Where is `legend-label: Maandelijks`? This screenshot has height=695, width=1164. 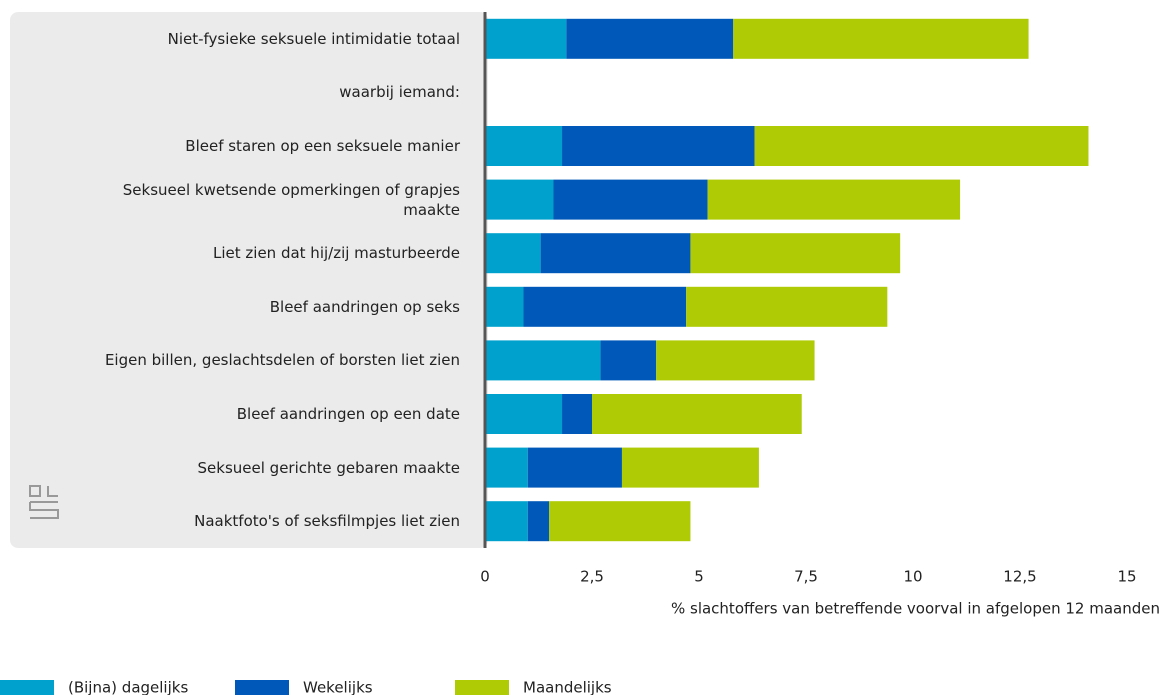
legend-label: Maandelijks is located at coordinates (567, 687).